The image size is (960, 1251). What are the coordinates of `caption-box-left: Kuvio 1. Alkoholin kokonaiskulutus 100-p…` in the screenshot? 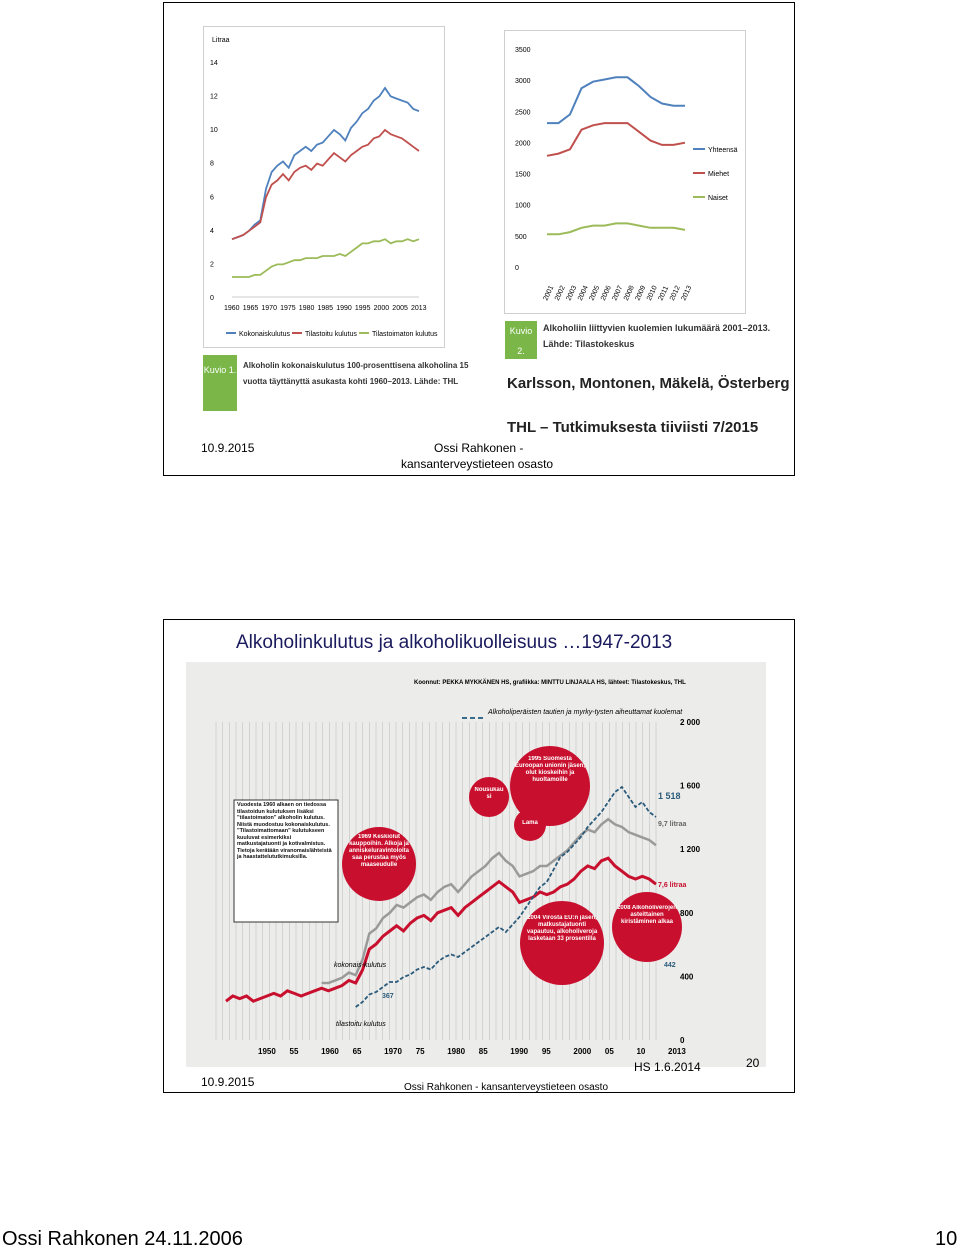 It's located at (335, 383).